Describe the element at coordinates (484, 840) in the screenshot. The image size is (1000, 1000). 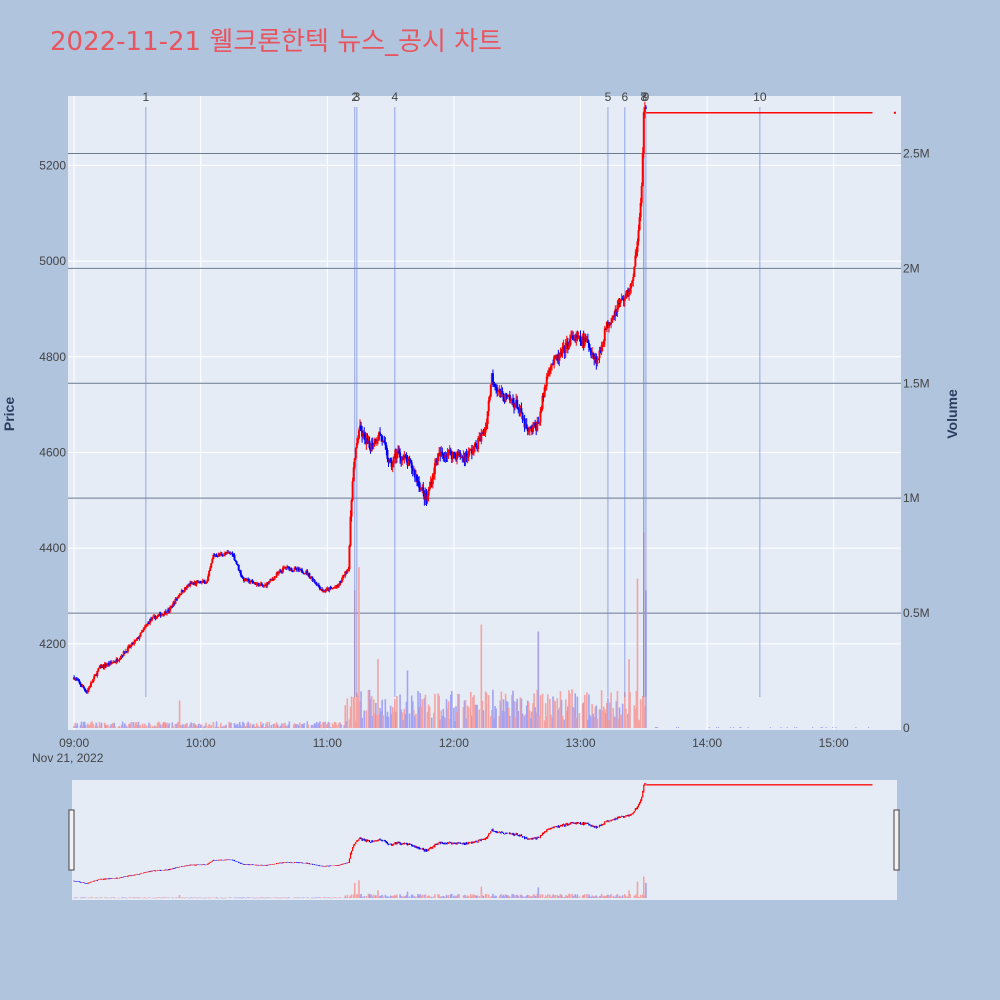
I see `range-slider` at that location.